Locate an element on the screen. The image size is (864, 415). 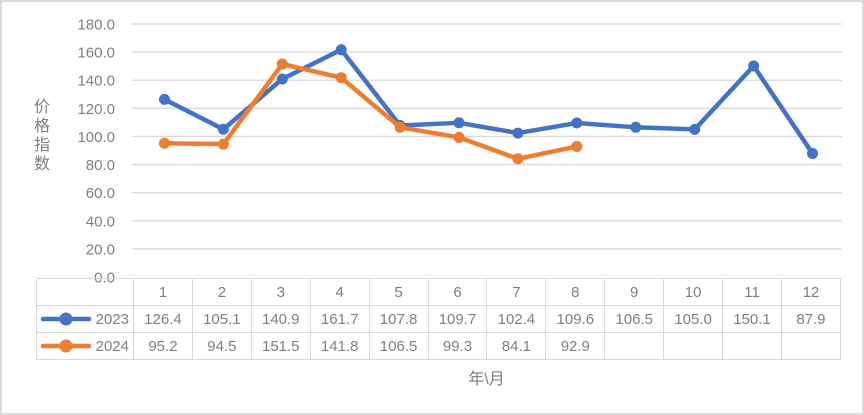
value-cell: 109.6 is located at coordinates (575, 319).